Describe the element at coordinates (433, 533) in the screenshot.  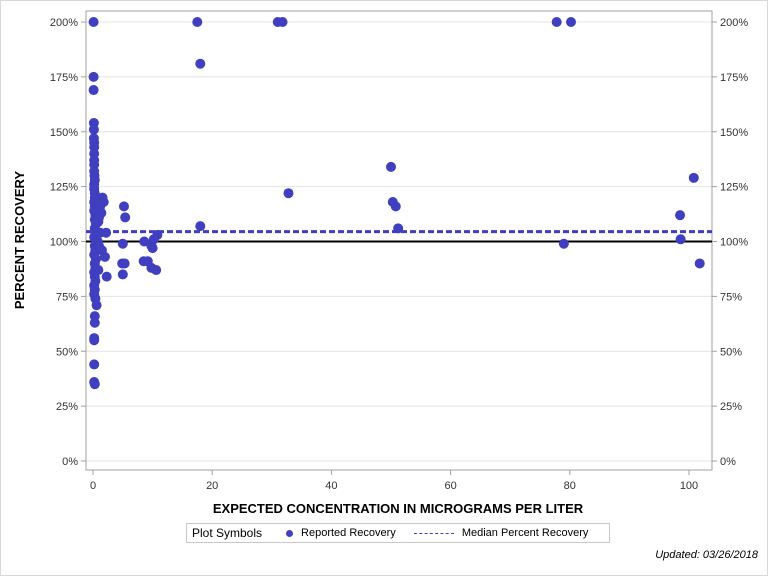
I see `dashed-line-icon` at that location.